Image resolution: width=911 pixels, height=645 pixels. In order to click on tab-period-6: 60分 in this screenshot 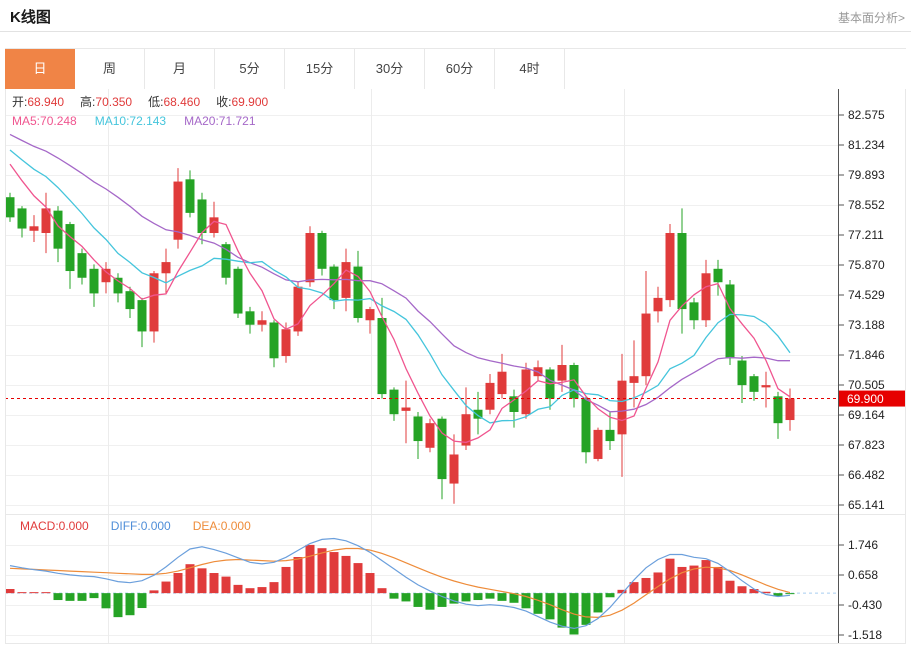, I will do `click(460, 69)`.